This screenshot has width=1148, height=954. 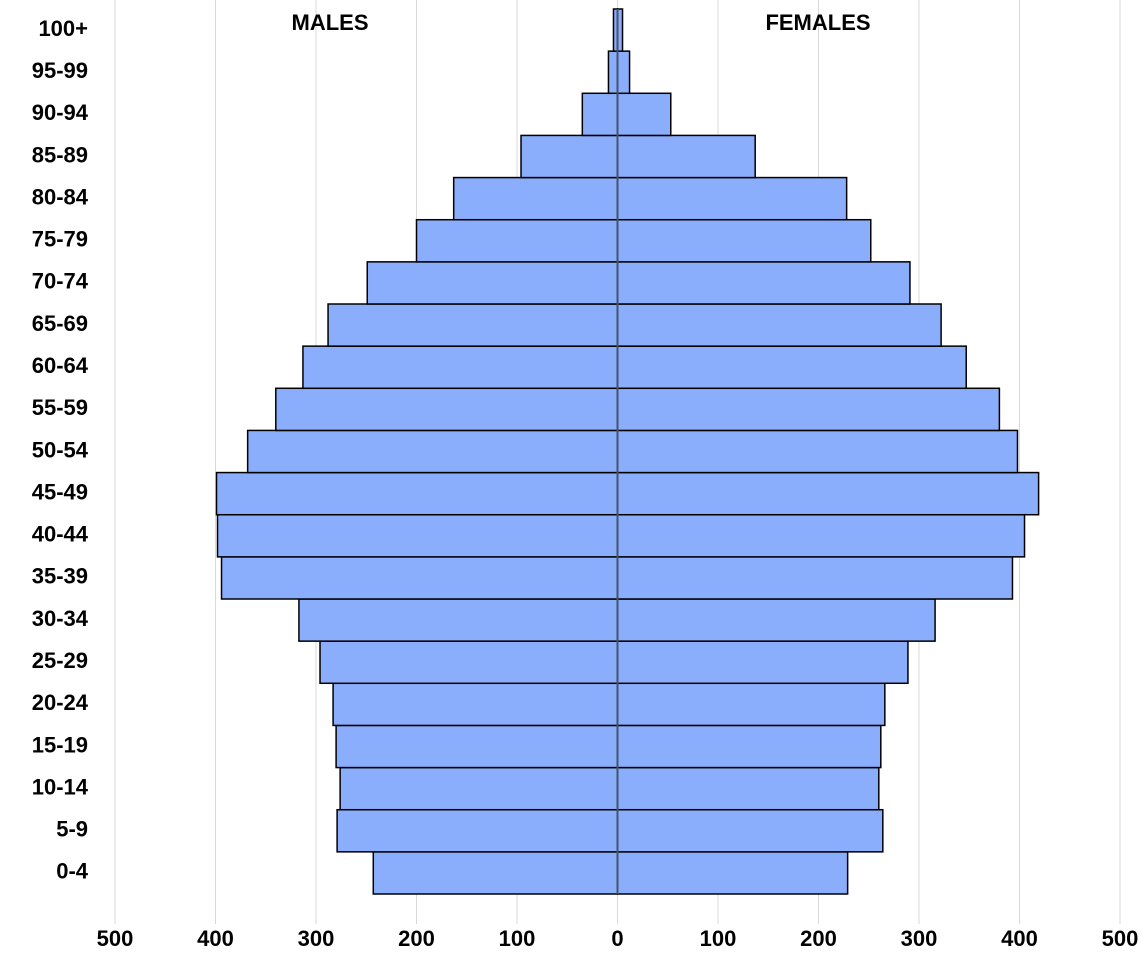 I want to click on y-tick-label: 95-99, so click(x=60, y=70).